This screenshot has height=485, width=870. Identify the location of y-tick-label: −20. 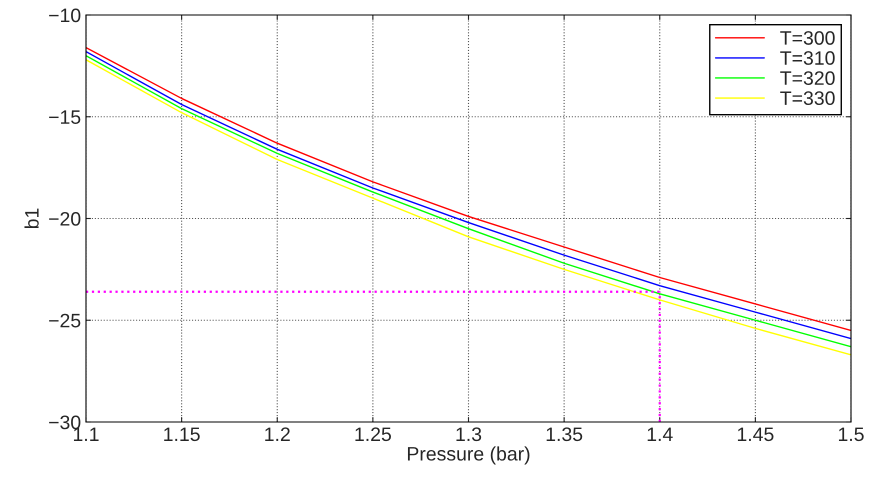
(64, 219).